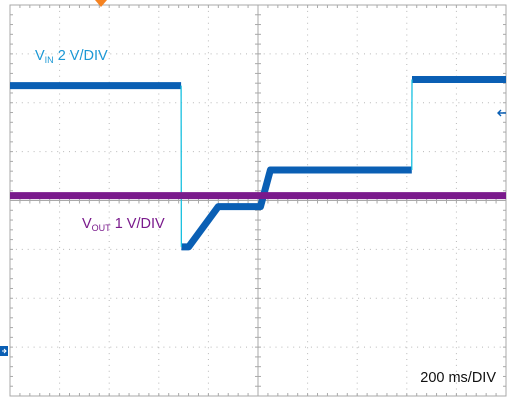  What do you see at coordinates (101, 3) in the screenshot?
I see `trigger-position-marker` at bounding box center [101, 3].